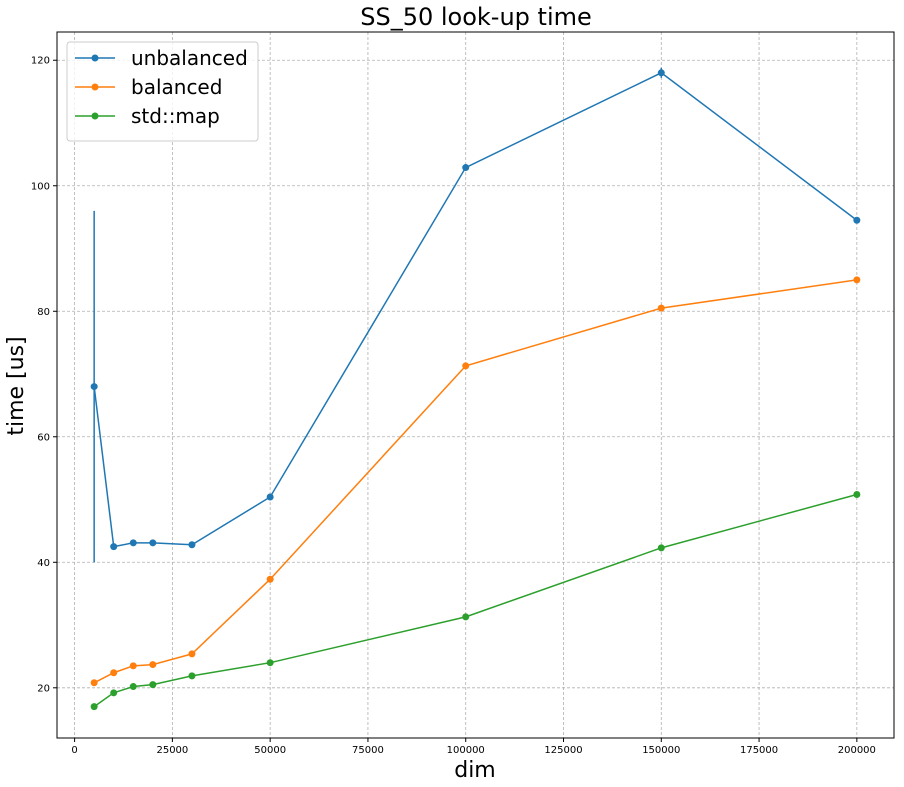 The image size is (904, 787). Describe the element at coordinates (43, 688) in the screenshot. I see `y-tick-label: 20` at that location.